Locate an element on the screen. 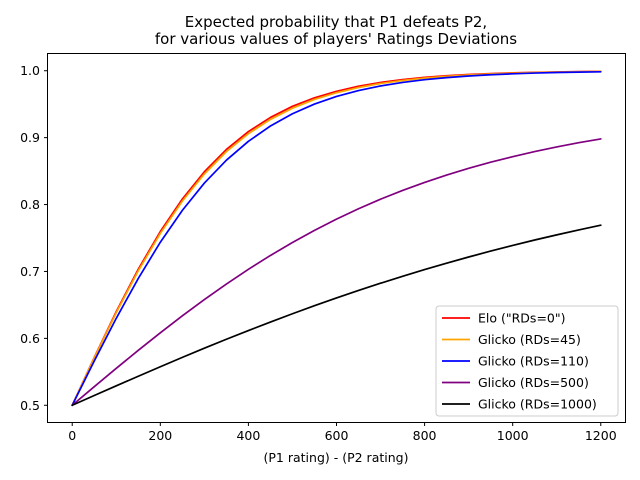 The width and height of the screenshot is (640, 480). y-tick-label: 0.5 is located at coordinates (30, 405).